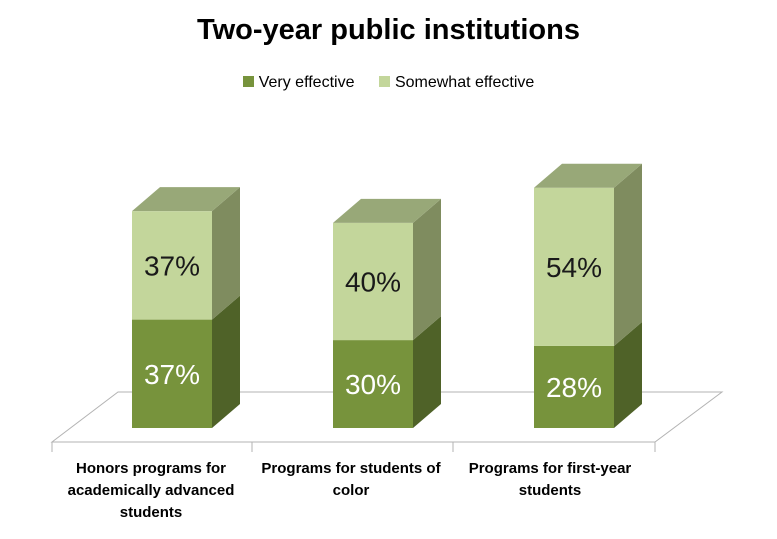  I want to click on legend: Very effective Somewhat effective, so click(388, 83).